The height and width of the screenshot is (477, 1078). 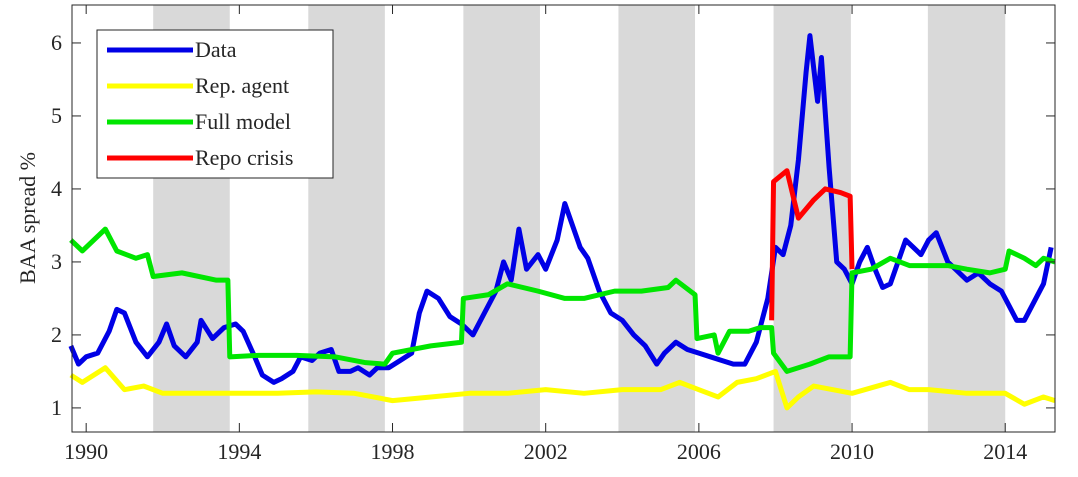 I want to click on legend-box, so click(x=215, y=104).